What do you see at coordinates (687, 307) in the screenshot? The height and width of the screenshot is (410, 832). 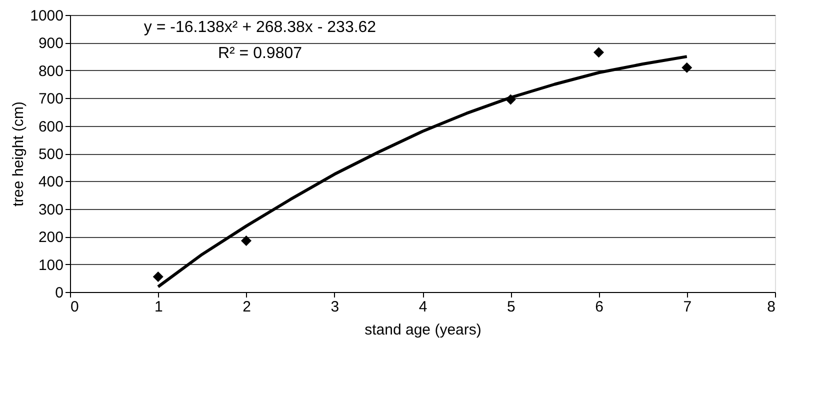 I see `x-tick-label: 7` at bounding box center [687, 307].